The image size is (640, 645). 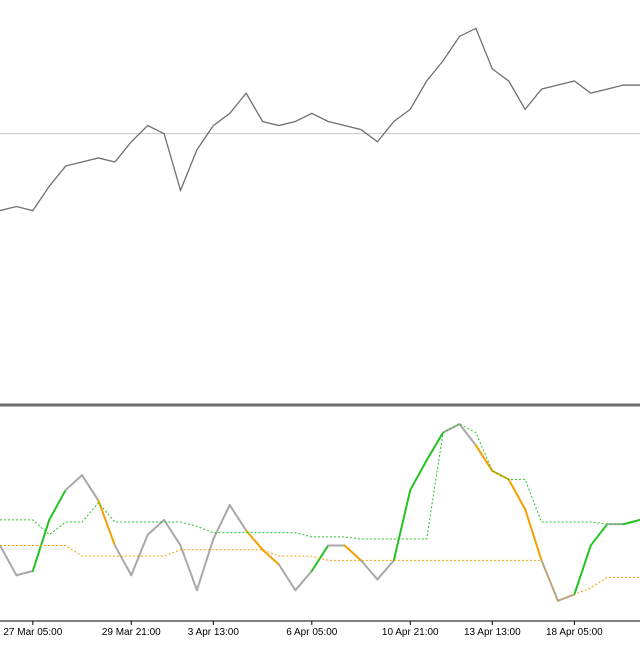 What do you see at coordinates (32, 632) in the screenshot?
I see `x-tick-label: 27 Mar 05:00` at bounding box center [32, 632].